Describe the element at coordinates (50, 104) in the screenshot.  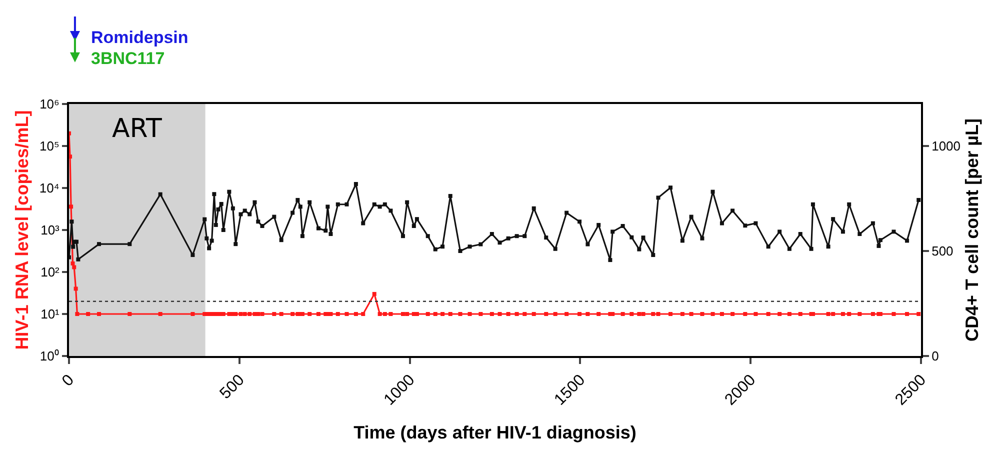
I see `y-tick-label: 10⁶` at that location.